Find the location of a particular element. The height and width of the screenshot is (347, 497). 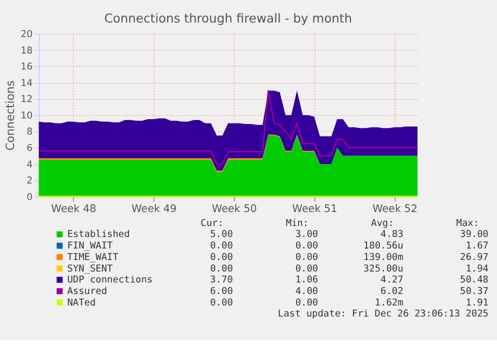

legend-label: UDP connections is located at coordinates (110, 280).